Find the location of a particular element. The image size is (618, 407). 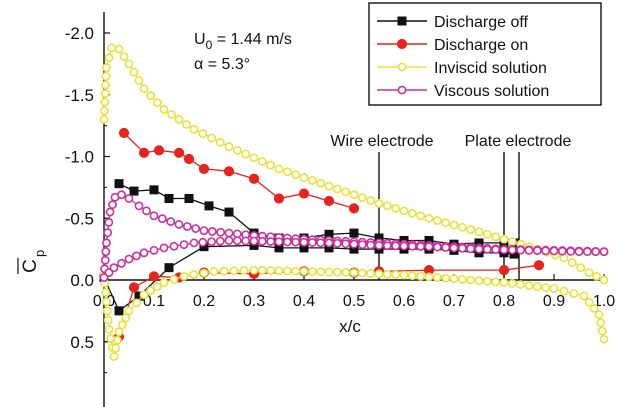

condition-velocity-value: = 1.44 m/s is located at coordinates (252, 39).